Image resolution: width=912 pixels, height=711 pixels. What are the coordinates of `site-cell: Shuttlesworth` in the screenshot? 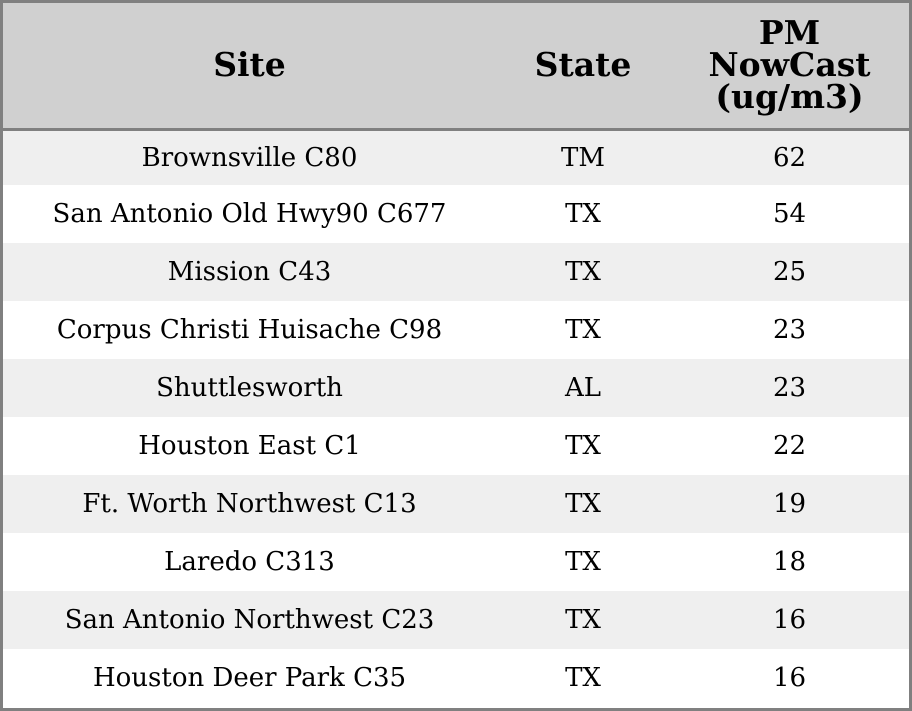 It's located at (249, 388).